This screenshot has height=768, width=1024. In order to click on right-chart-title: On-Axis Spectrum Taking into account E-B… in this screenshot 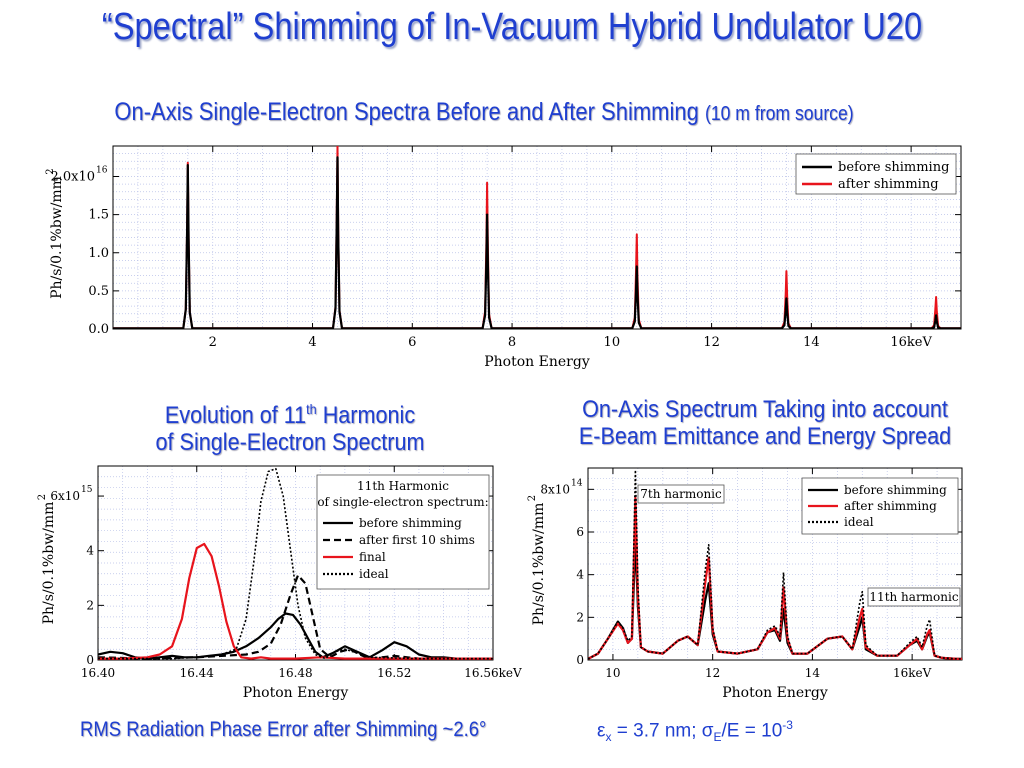, I will do `click(765, 423)`.